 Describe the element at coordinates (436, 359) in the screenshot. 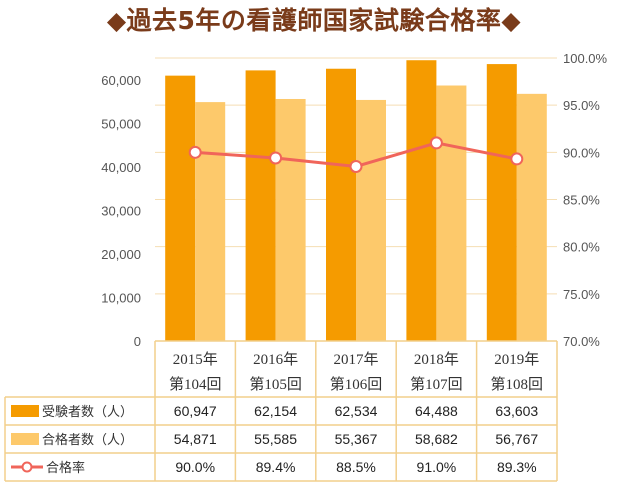

I see `category-year: 2018年` at that location.